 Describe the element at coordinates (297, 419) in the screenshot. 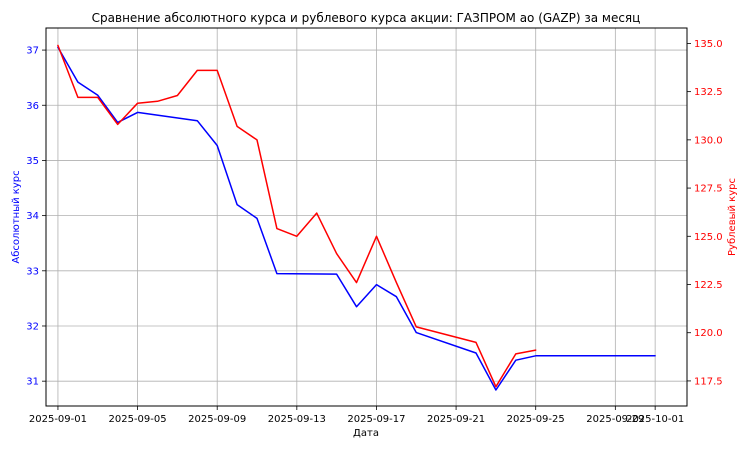

I see `x-tick-label: 2025-09-13` at that location.